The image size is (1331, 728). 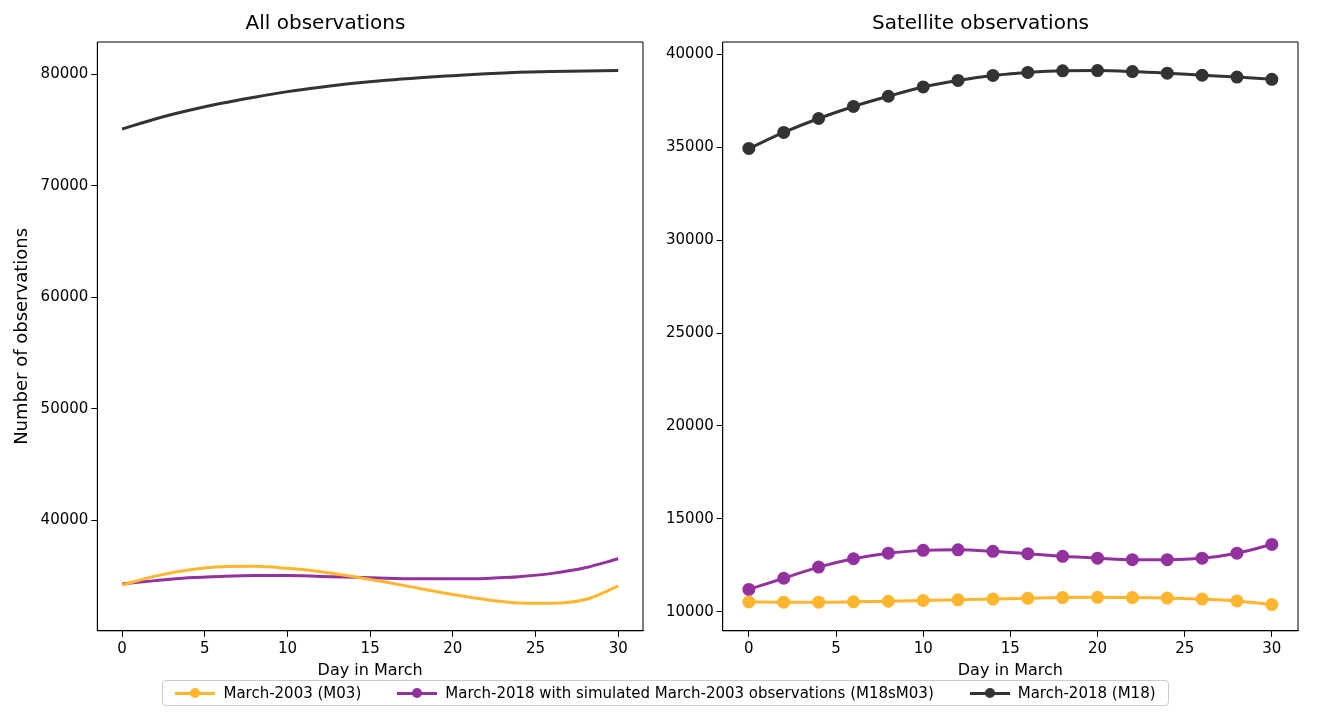 What do you see at coordinates (64, 184) in the screenshot?
I see `y-tick-label: 70000` at bounding box center [64, 184].